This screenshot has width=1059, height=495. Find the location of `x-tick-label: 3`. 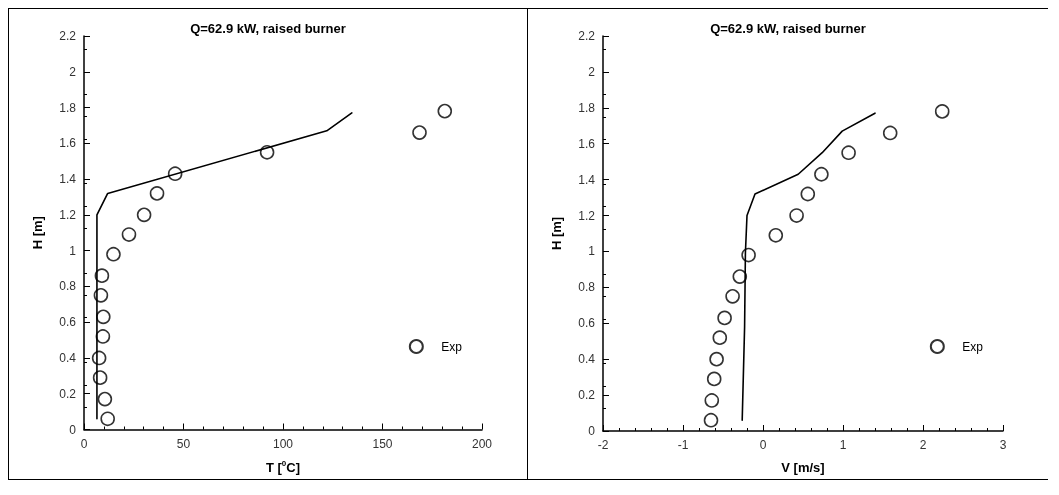

x-tick-label: 3 is located at coordinates (1003, 445).